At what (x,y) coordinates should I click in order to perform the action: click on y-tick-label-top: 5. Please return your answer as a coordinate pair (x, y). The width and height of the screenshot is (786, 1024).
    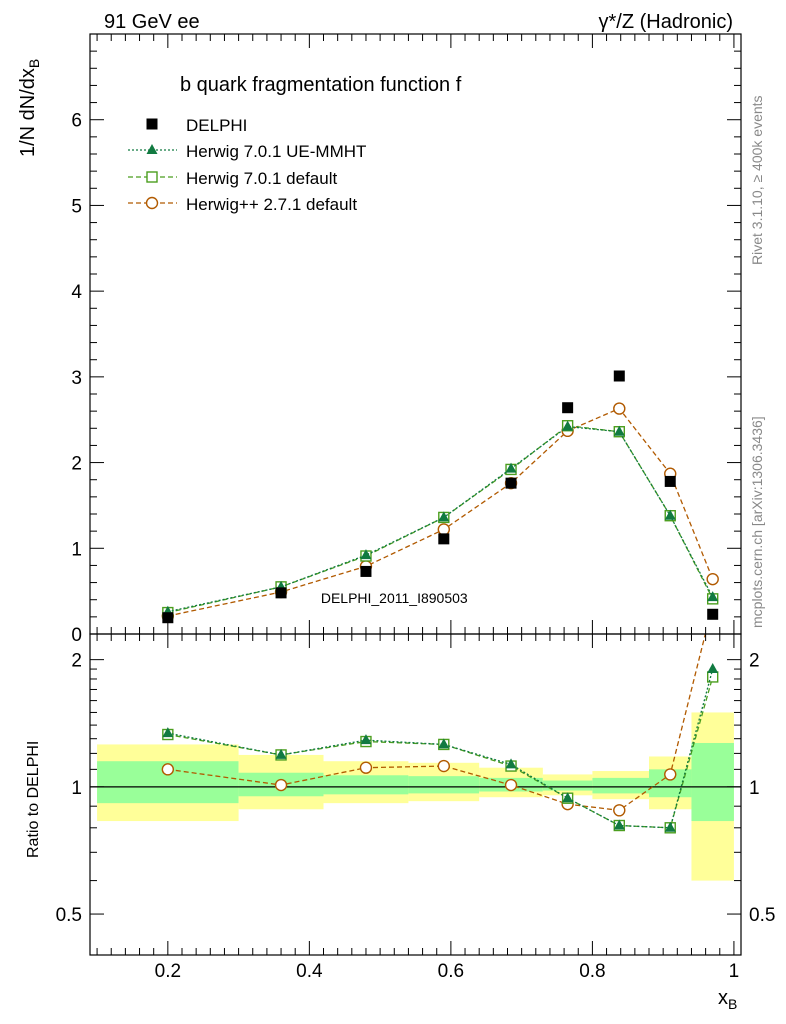
    Looking at the image, I should click on (76, 206).